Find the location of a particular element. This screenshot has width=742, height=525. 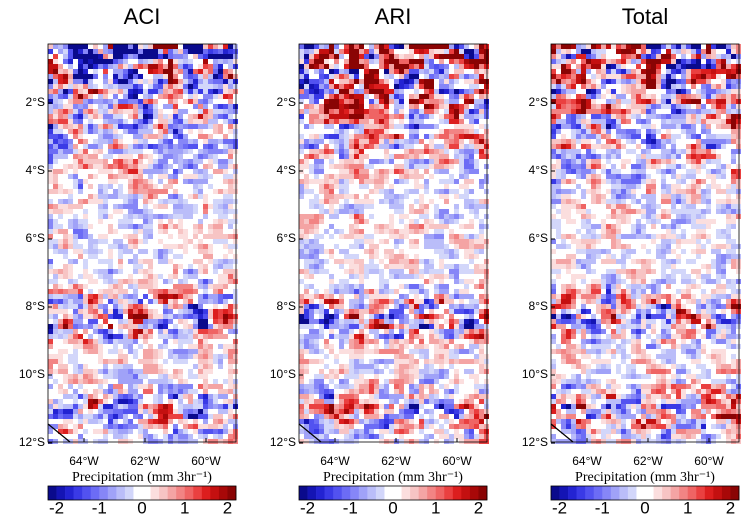

x-tick-label: 64°W is located at coordinates (84, 461).